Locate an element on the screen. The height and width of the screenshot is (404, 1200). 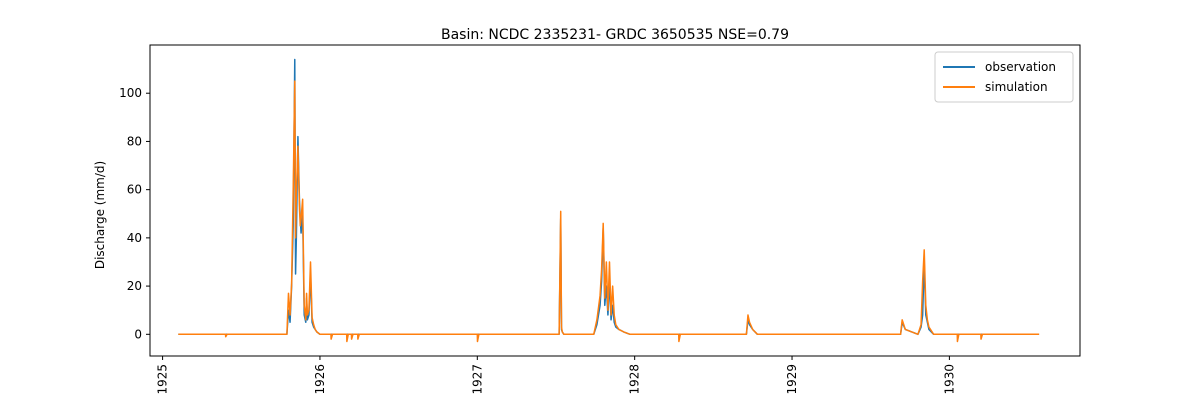
y-tick-label: 40 is located at coordinates (134, 238).